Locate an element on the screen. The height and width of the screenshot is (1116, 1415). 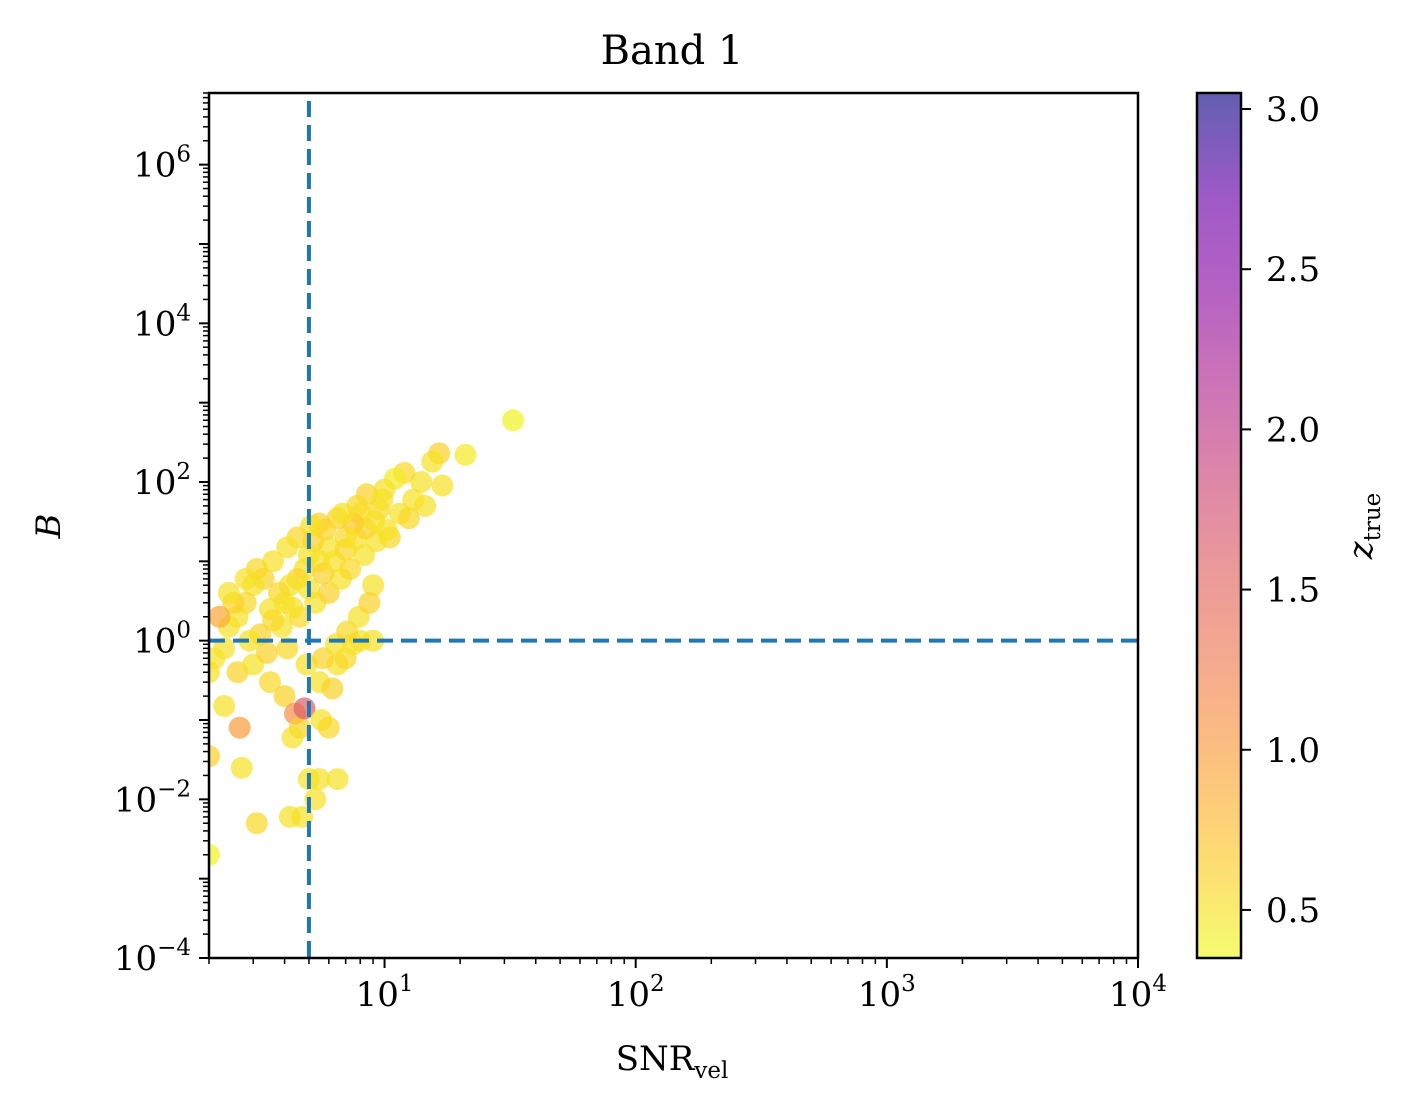
y-tick-label: 10² is located at coordinates (162, 481).